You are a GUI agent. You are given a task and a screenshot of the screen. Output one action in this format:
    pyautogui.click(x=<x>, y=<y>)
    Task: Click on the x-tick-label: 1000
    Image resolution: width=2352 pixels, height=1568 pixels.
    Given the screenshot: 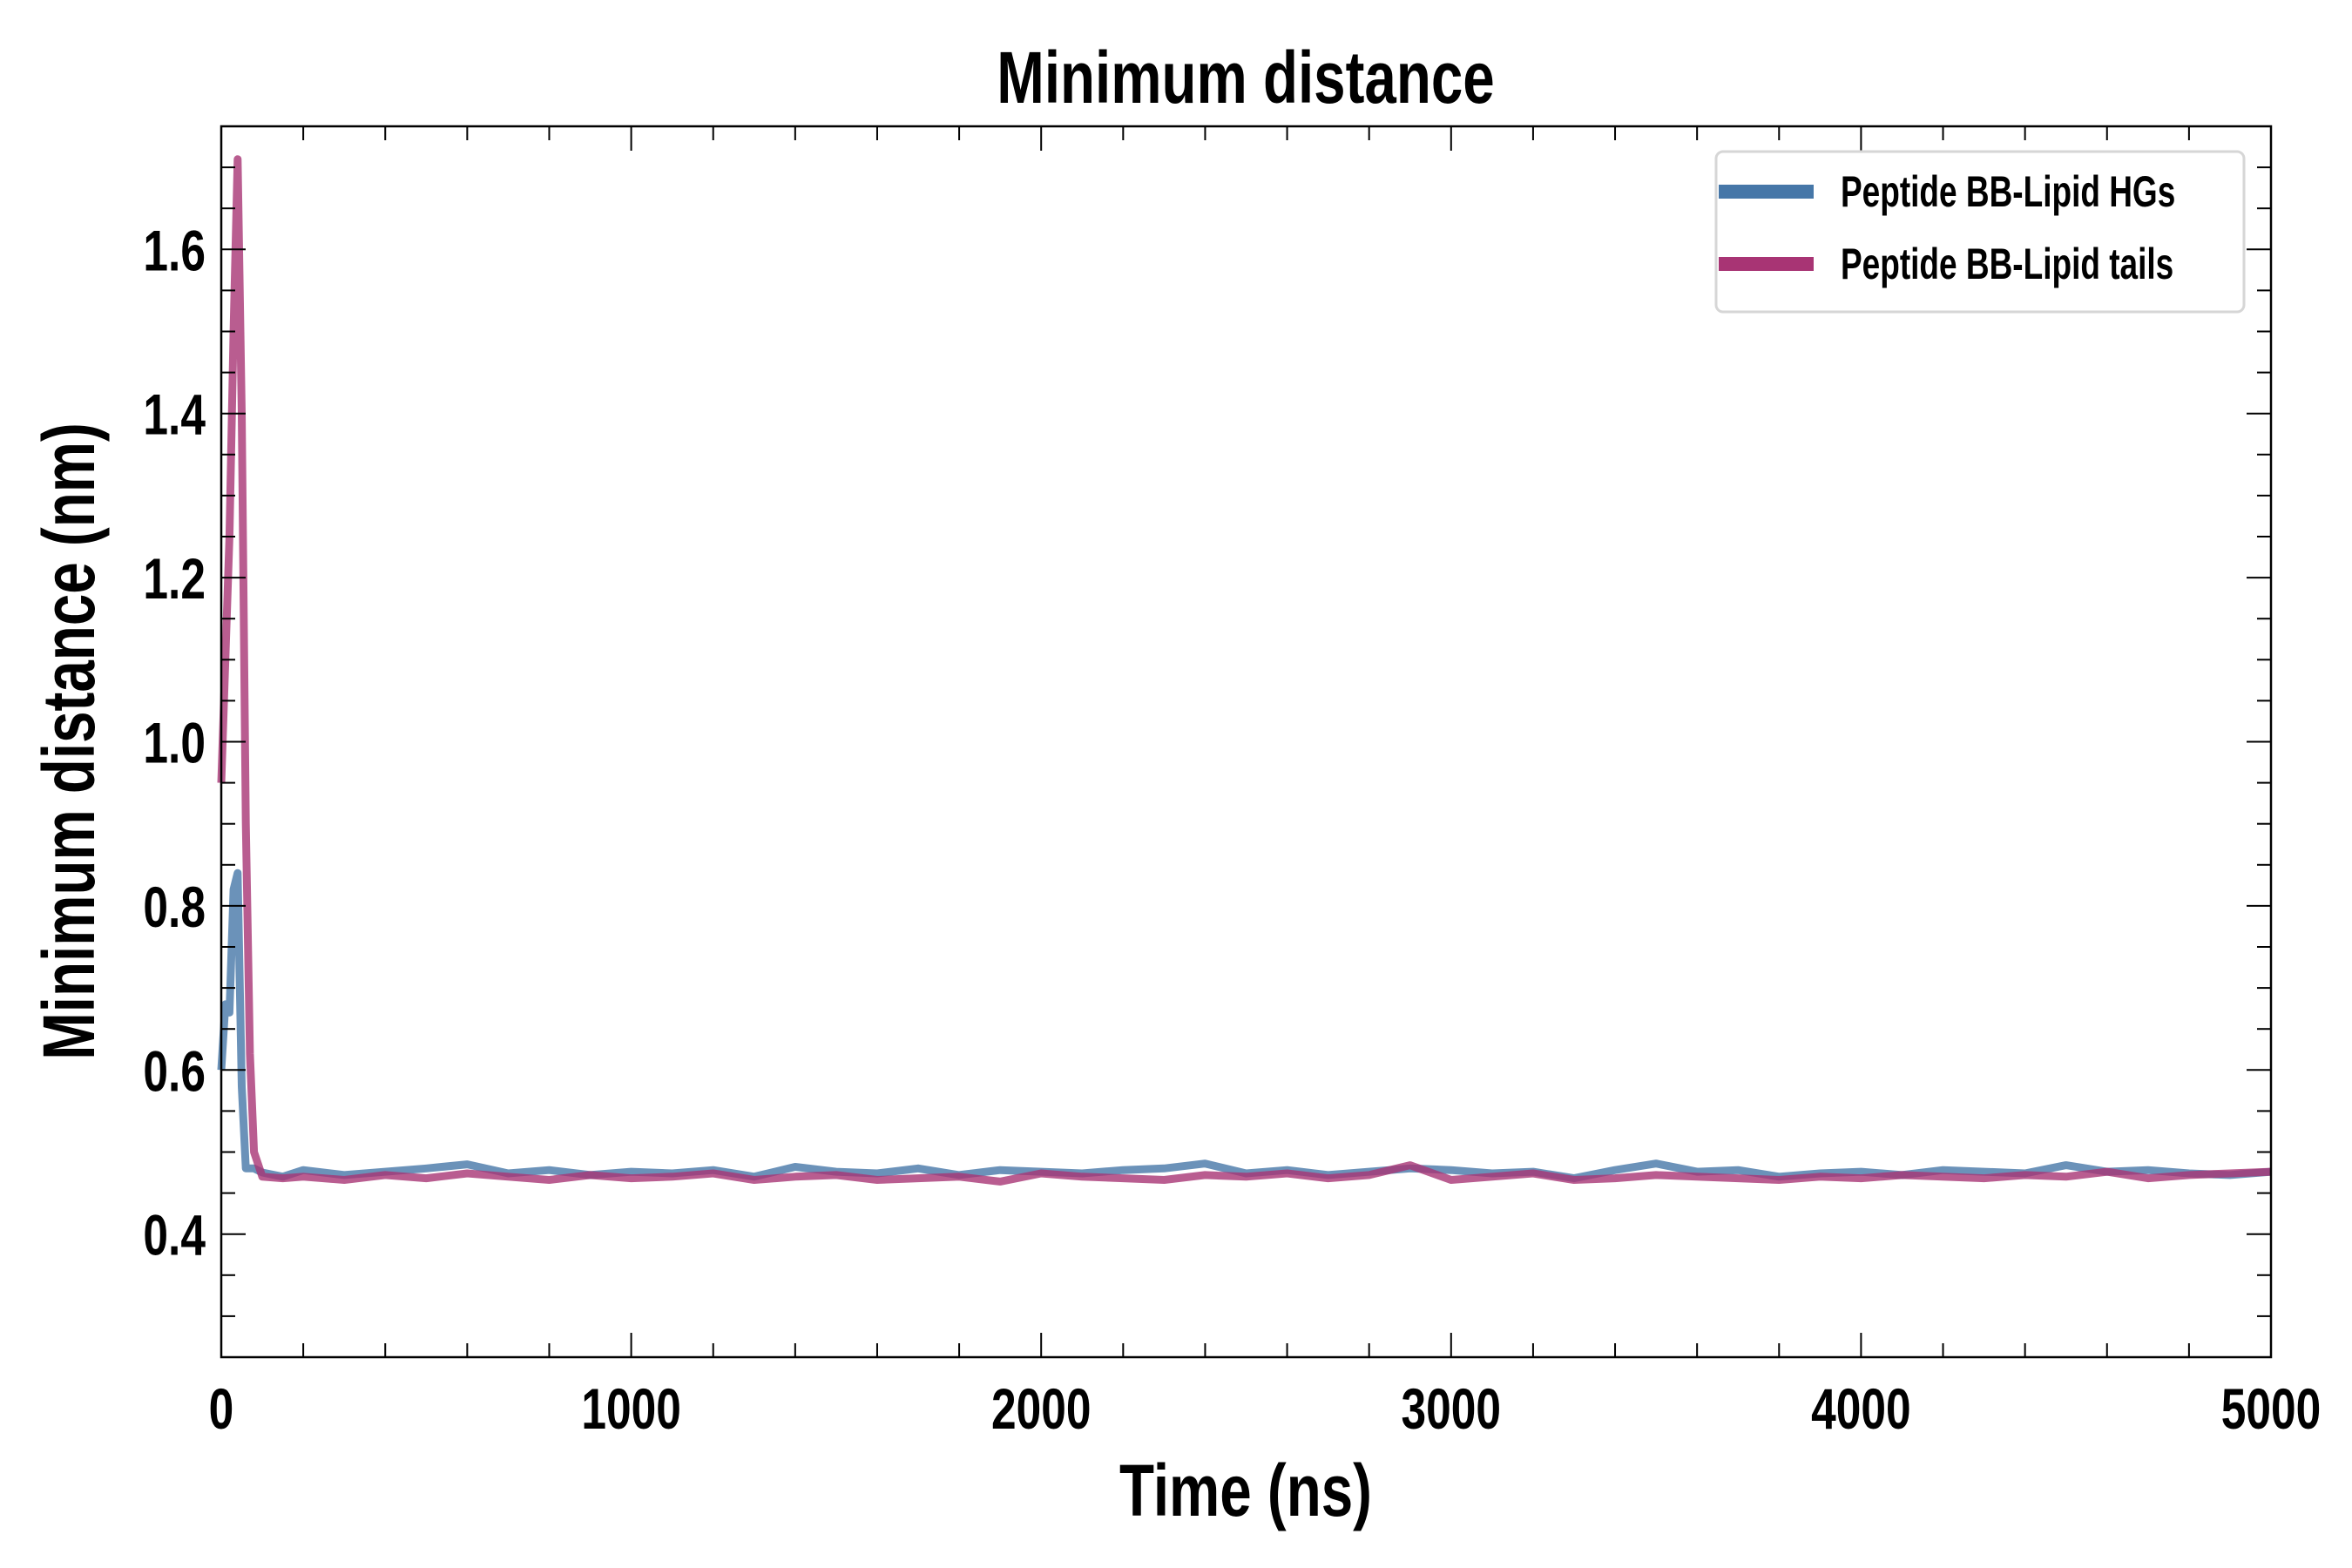 What is the action you would take?
    pyautogui.click(x=630, y=1409)
    